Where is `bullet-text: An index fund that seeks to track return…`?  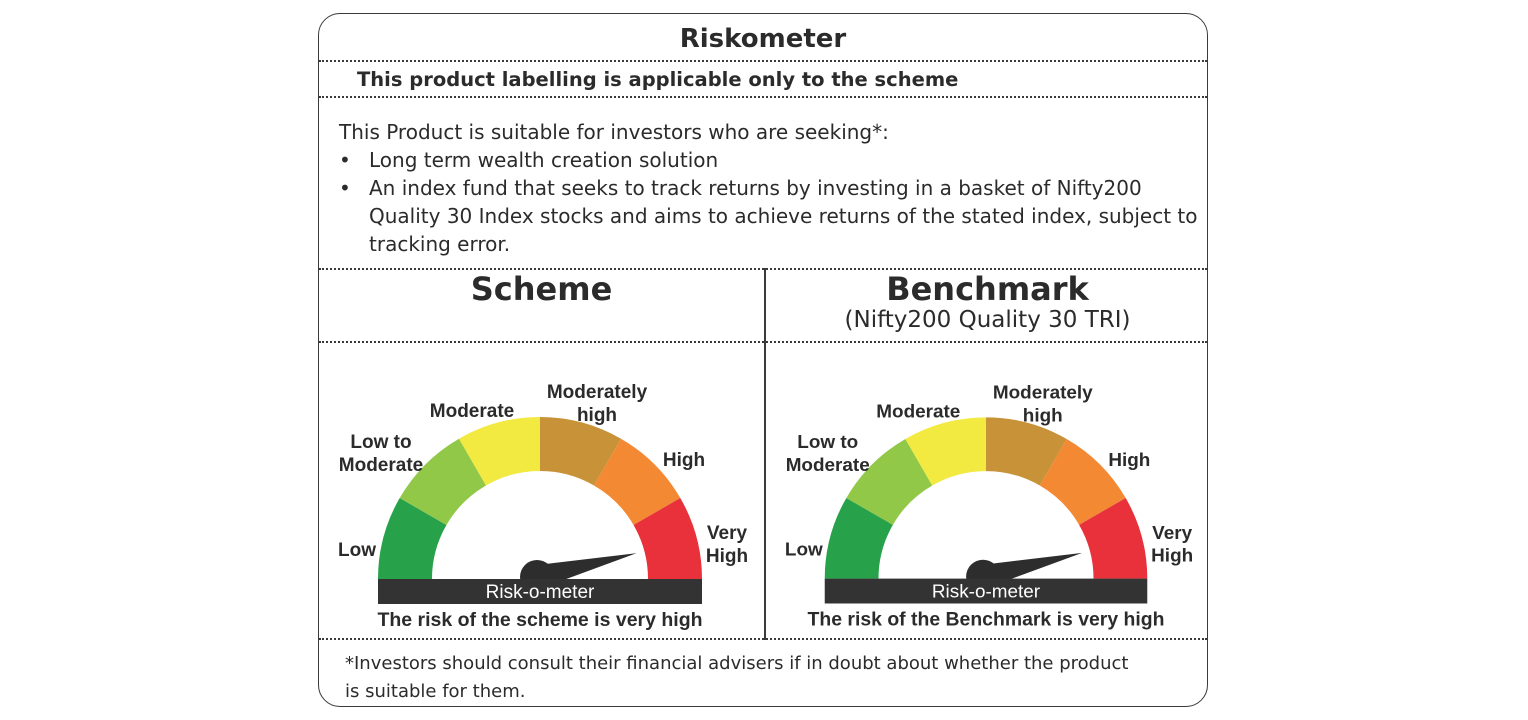
bullet-text: An index fund that seeks to track return… is located at coordinates (783, 216).